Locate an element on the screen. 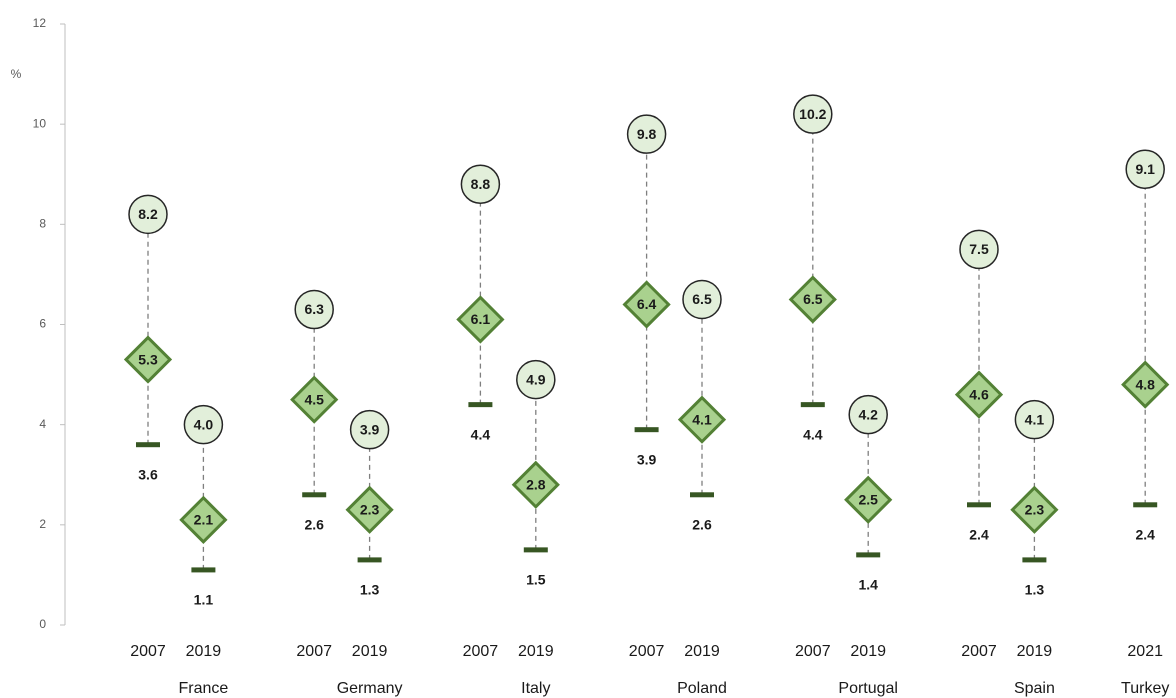 The image size is (1176, 698). y-tick-label: 8 is located at coordinates (42, 224).